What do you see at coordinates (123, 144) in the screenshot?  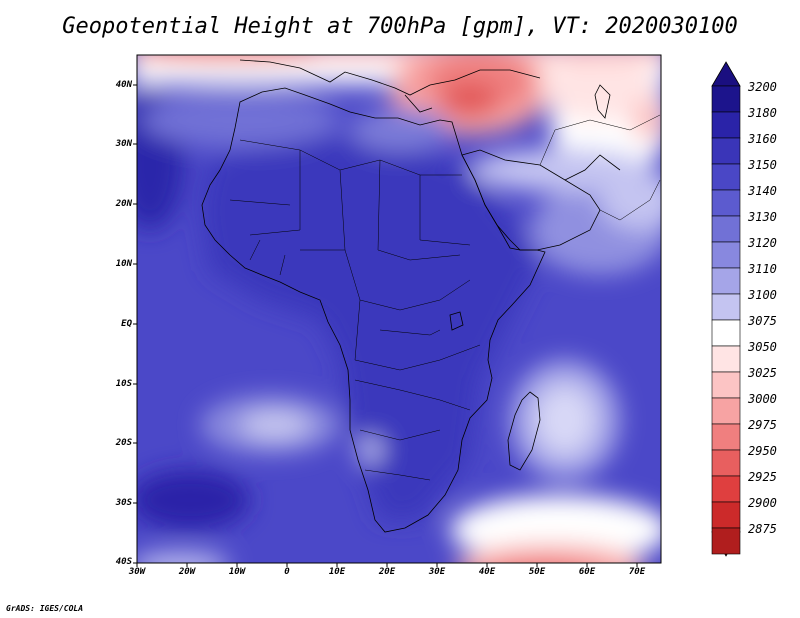 I see `lat-label-30n: 30N` at bounding box center [123, 144].